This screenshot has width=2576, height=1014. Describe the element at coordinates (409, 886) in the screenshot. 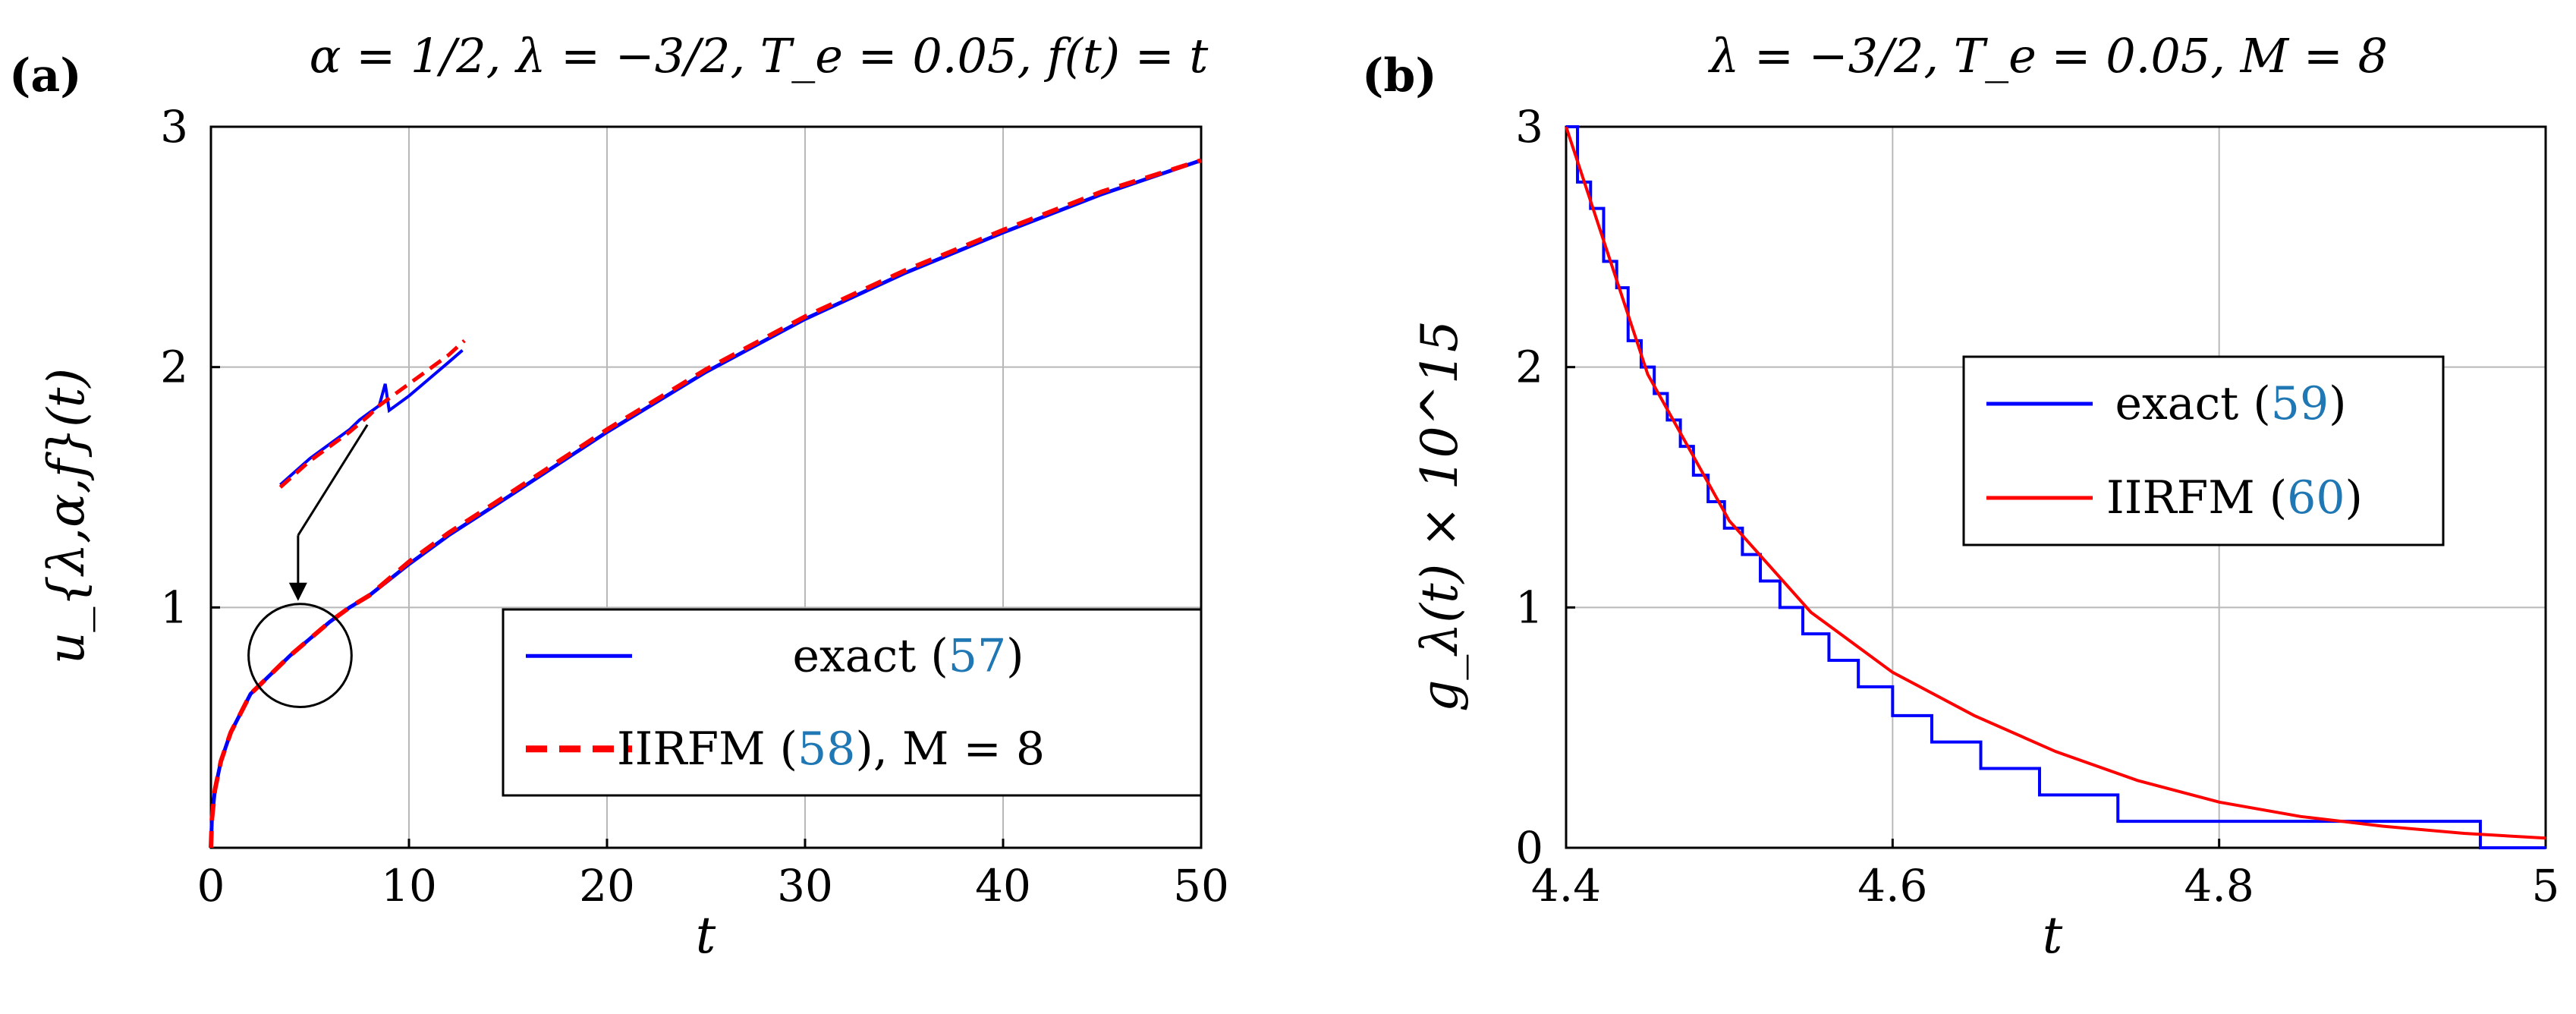

I see `x-tick-label: 10` at that location.